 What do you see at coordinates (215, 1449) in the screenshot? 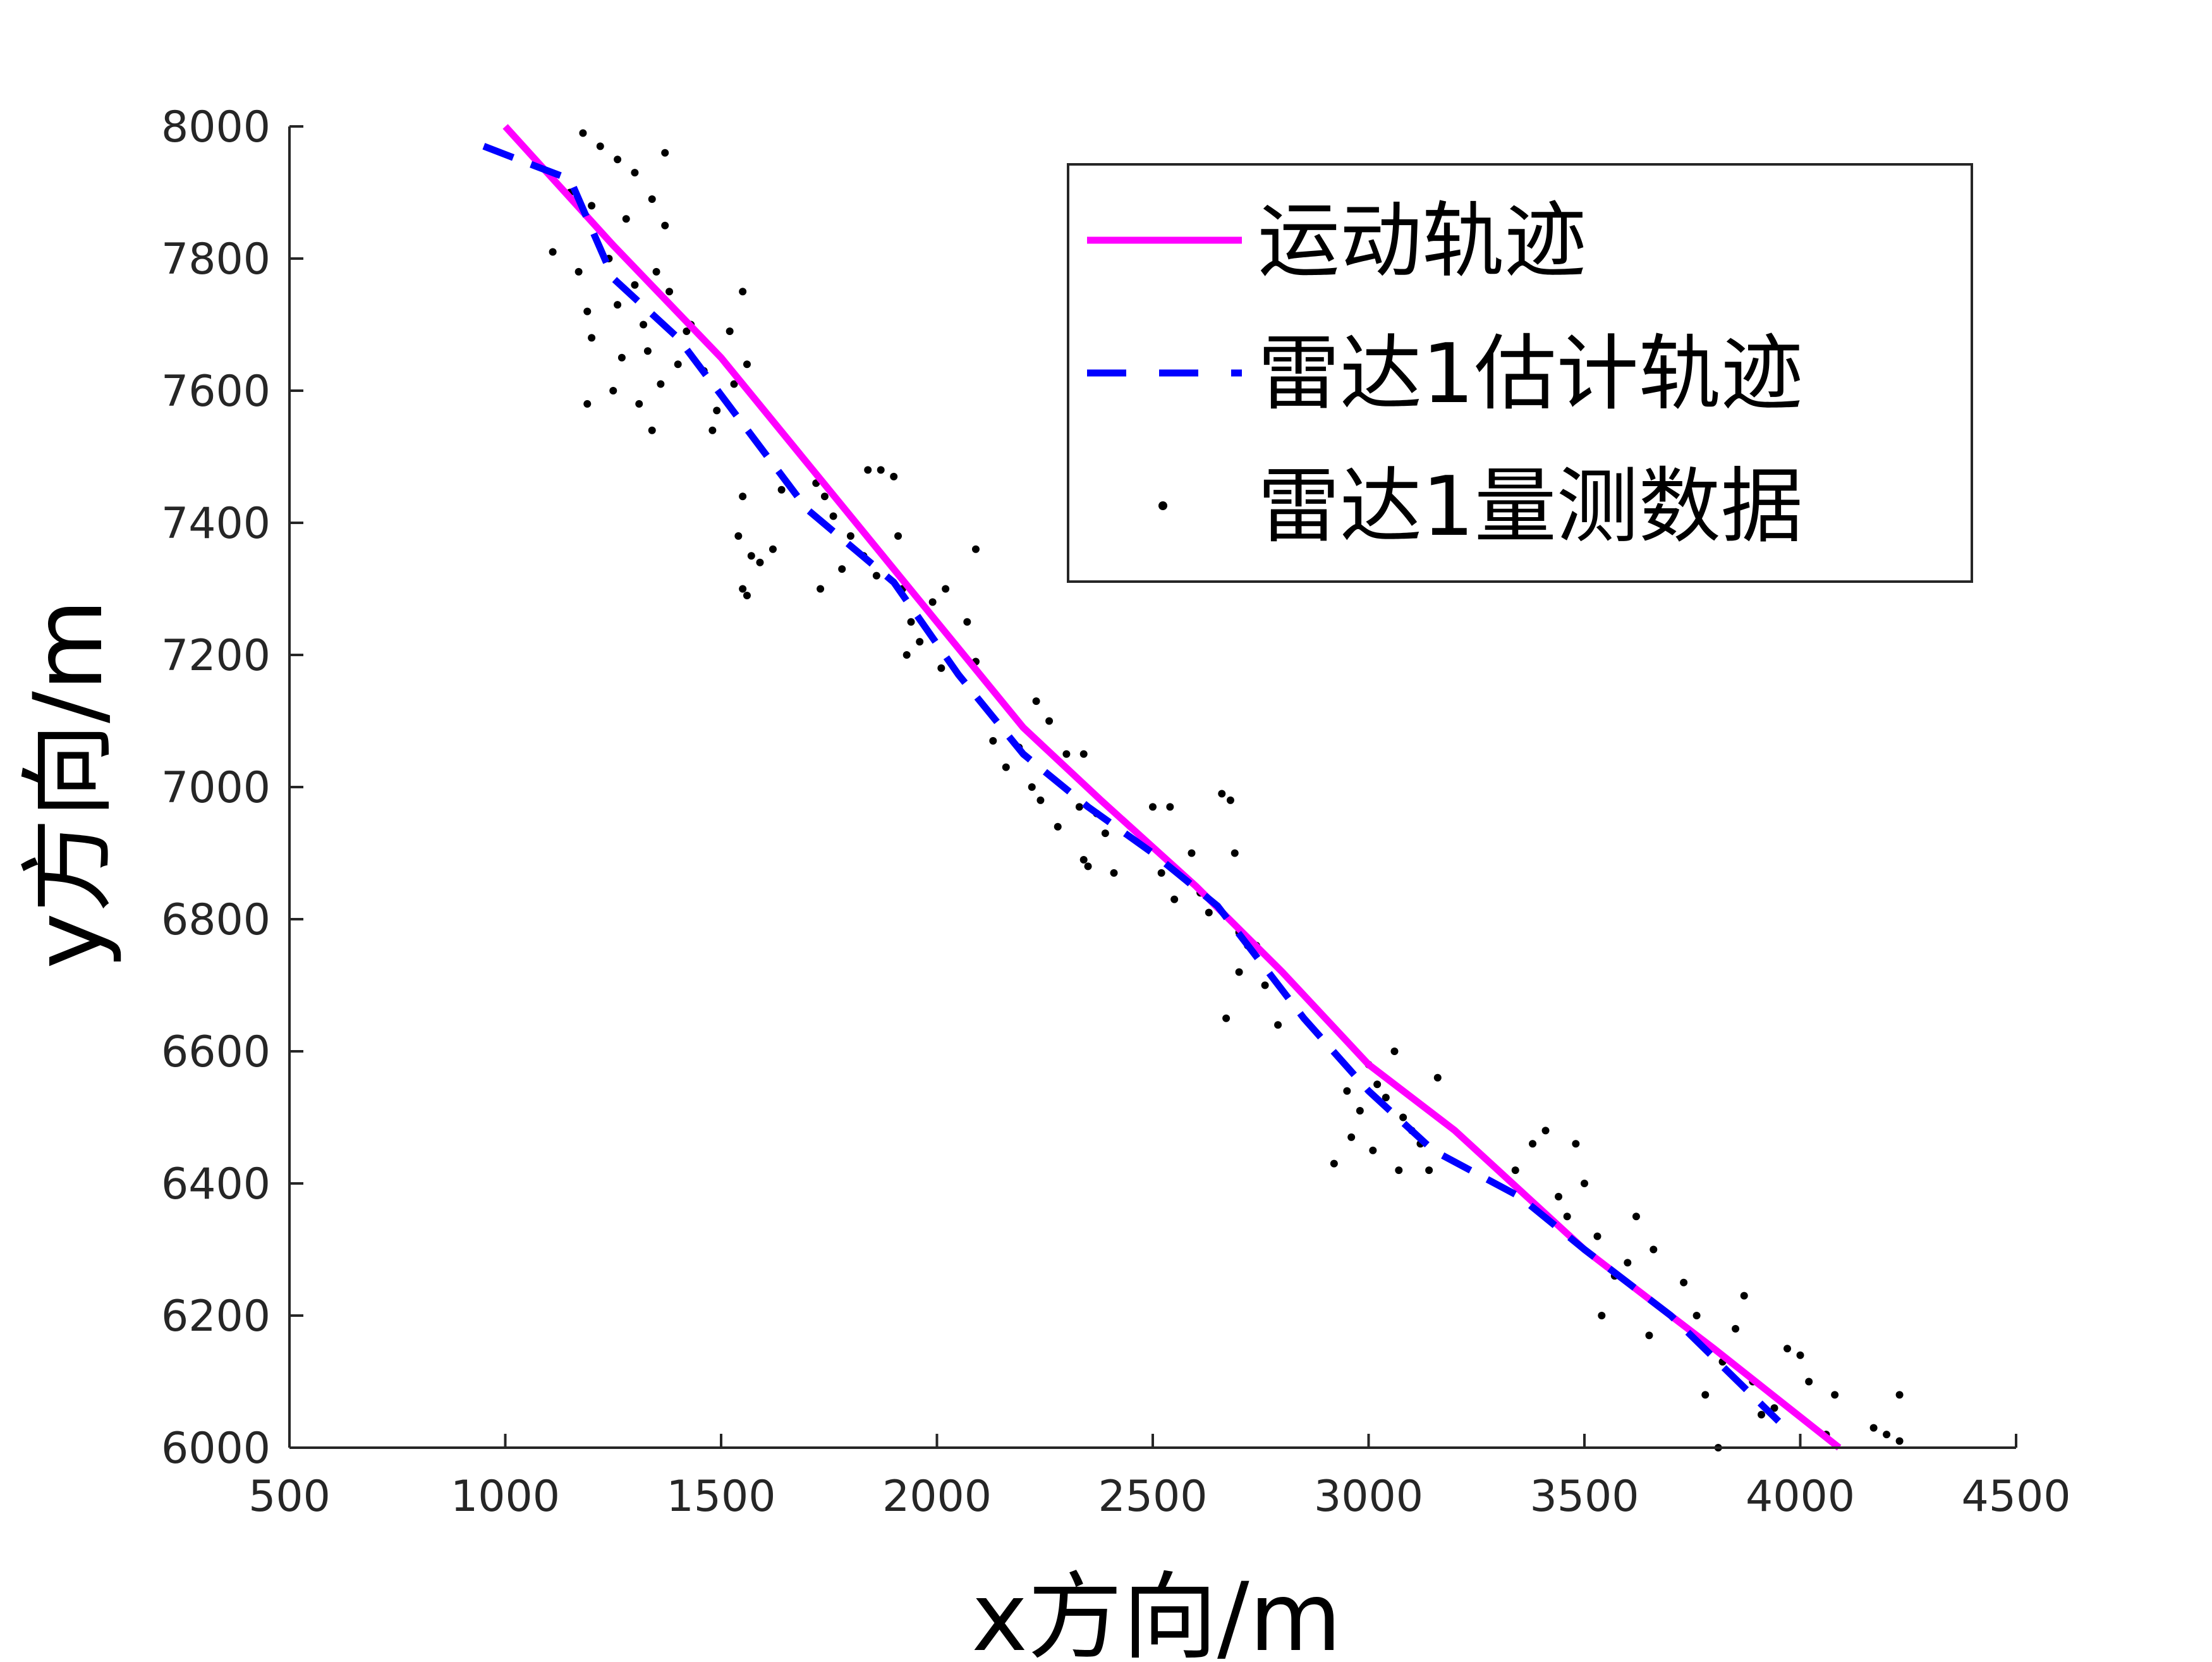
I see `y-tick-label: 6000` at bounding box center [215, 1449].